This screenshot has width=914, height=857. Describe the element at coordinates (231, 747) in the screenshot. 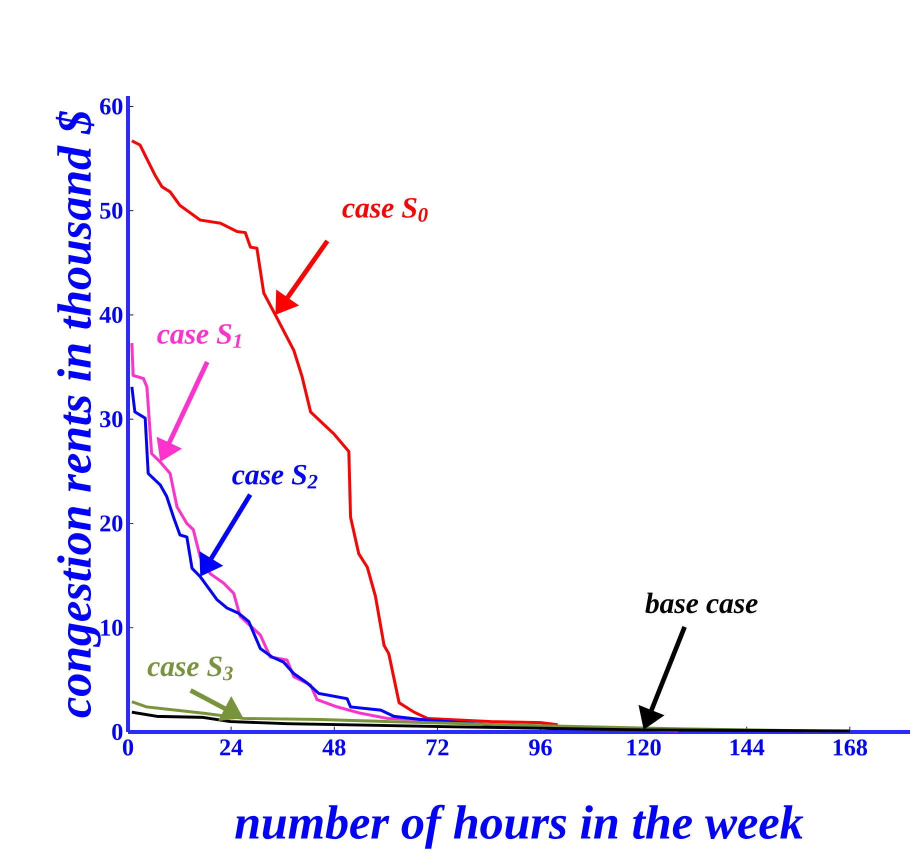

I see `x-tick-label: 24` at that location.